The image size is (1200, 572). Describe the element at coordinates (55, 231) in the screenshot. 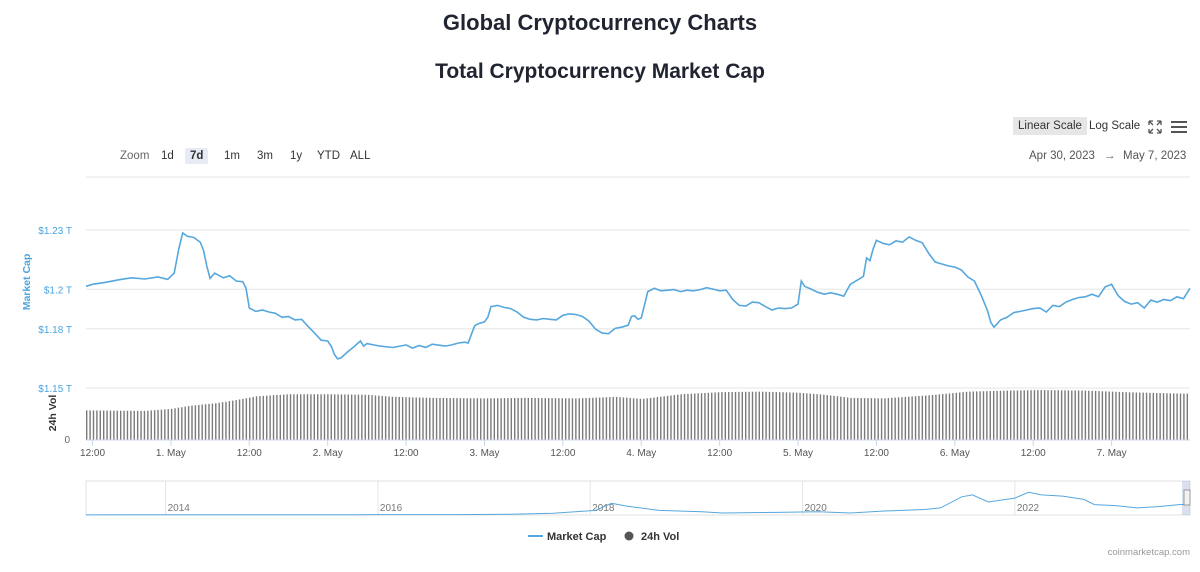

I see `y-tick-label: $1.23 T` at that location.